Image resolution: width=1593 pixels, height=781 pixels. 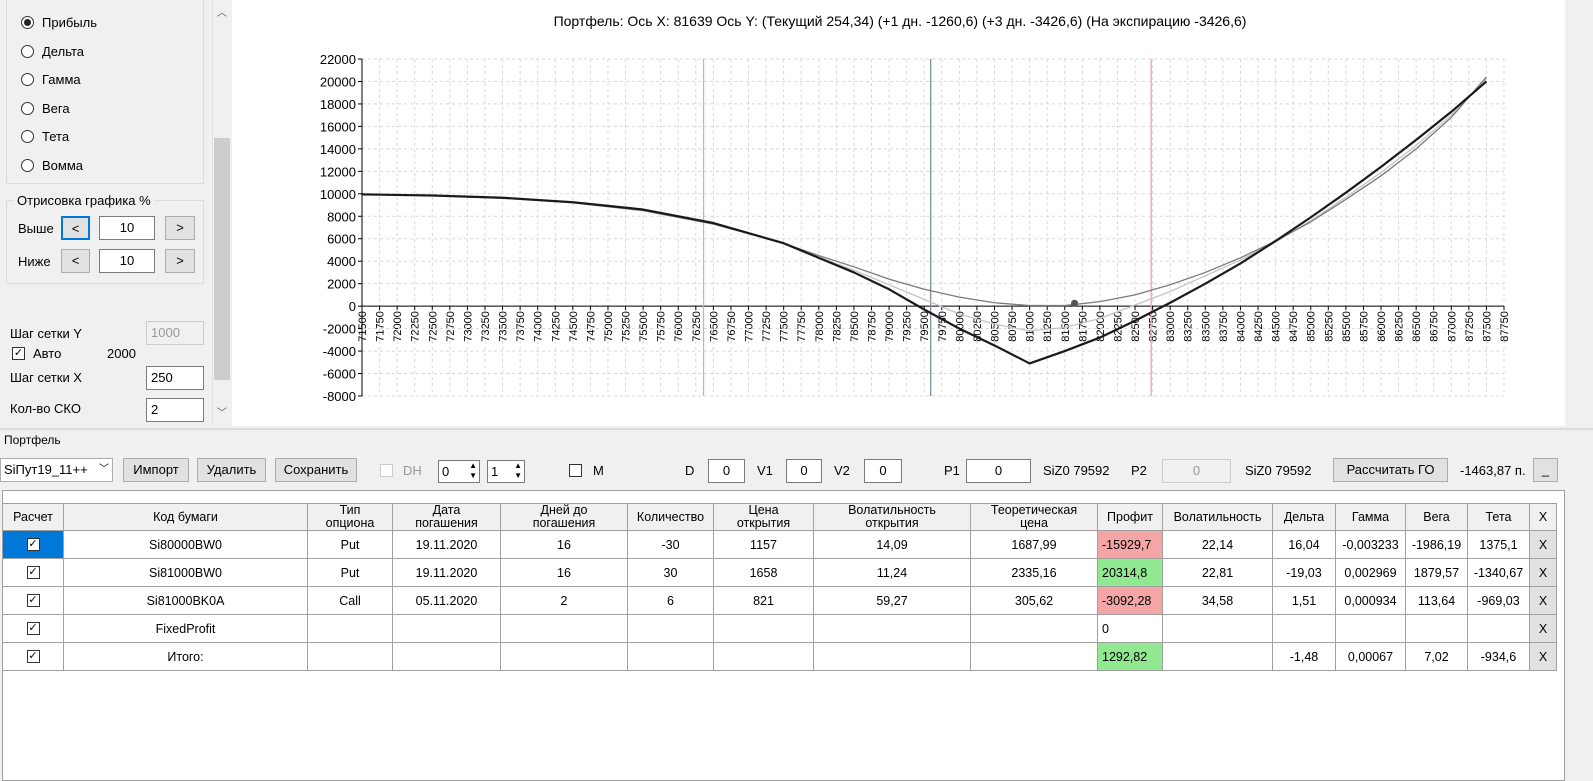 I want to click on column-header: Вега, so click(x=1436, y=517).